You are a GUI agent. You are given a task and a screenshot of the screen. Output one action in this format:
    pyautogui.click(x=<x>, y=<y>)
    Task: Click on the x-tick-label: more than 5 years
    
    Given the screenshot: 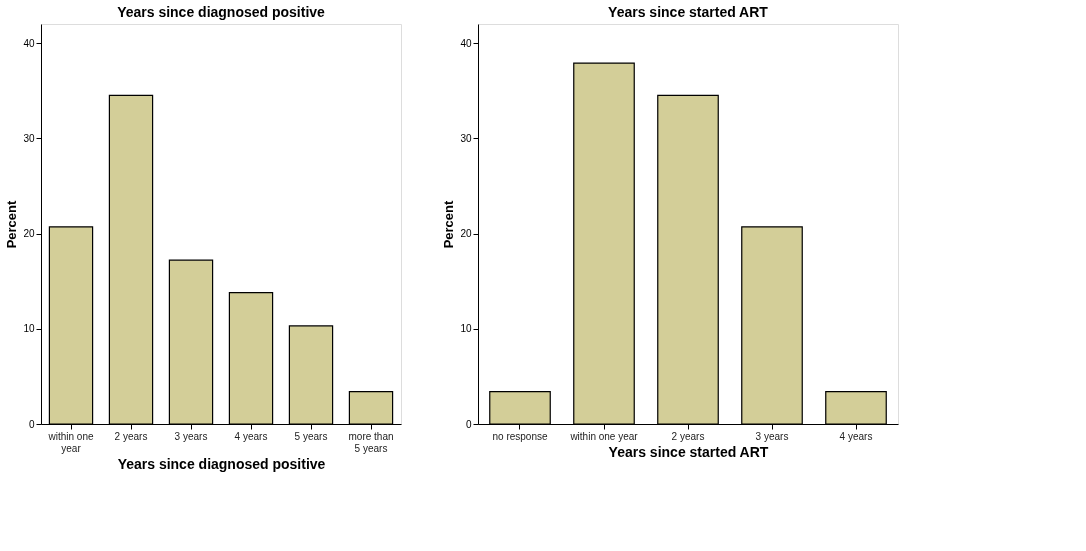 What is the action you would take?
    pyautogui.click(x=371, y=442)
    